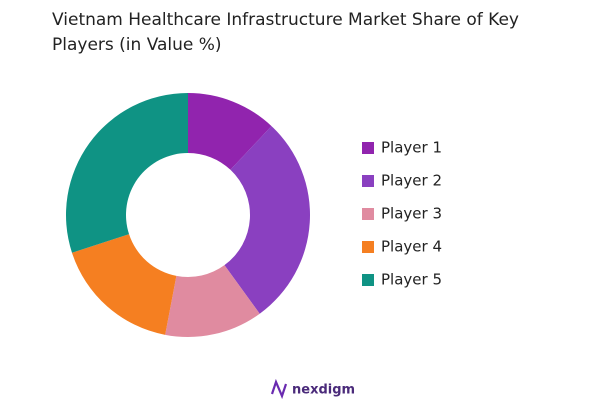 The width and height of the screenshot is (614, 412). Describe the element at coordinates (411, 148) in the screenshot. I see `legend-label: Player 1` at that location.